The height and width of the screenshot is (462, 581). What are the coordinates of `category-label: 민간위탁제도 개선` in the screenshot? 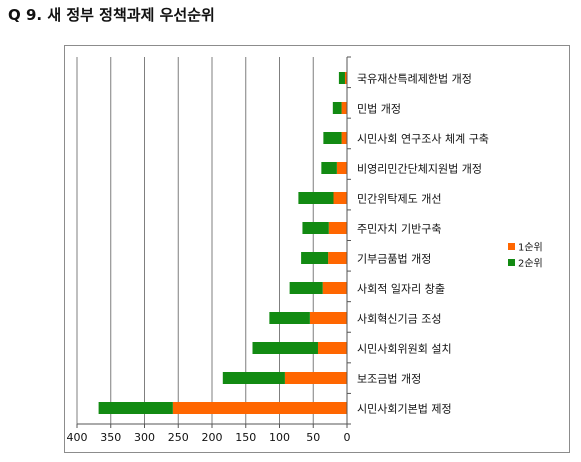 It's located at (399, 199).